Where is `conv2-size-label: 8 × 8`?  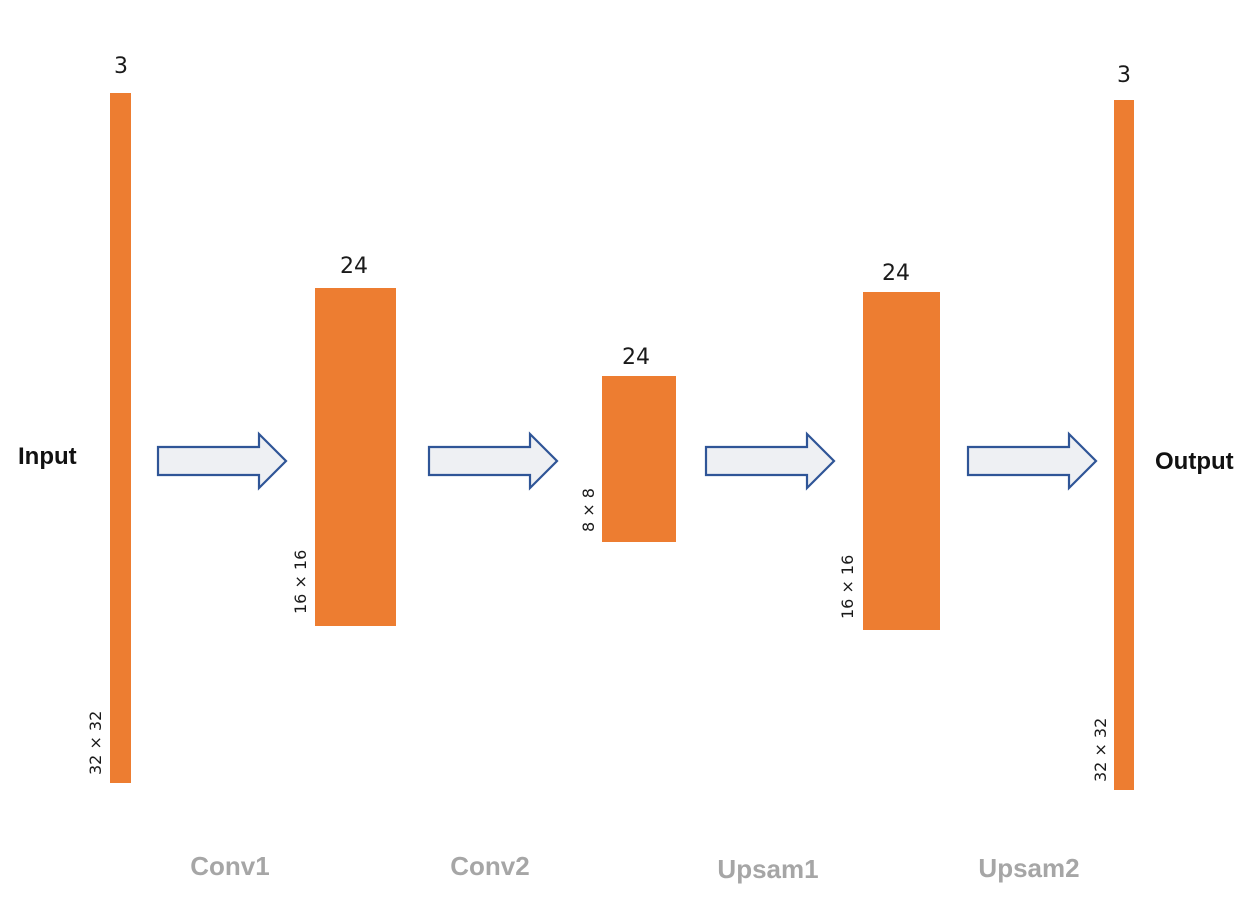
conv2-size-label: 8 × 8 is located at coordinates (588, 510).